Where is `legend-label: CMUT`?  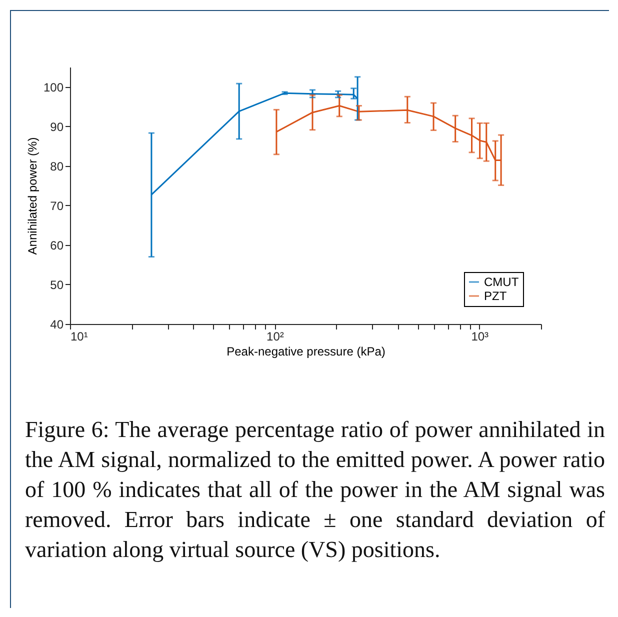
legend-label: CMUT is located at coordinates (502, 282).